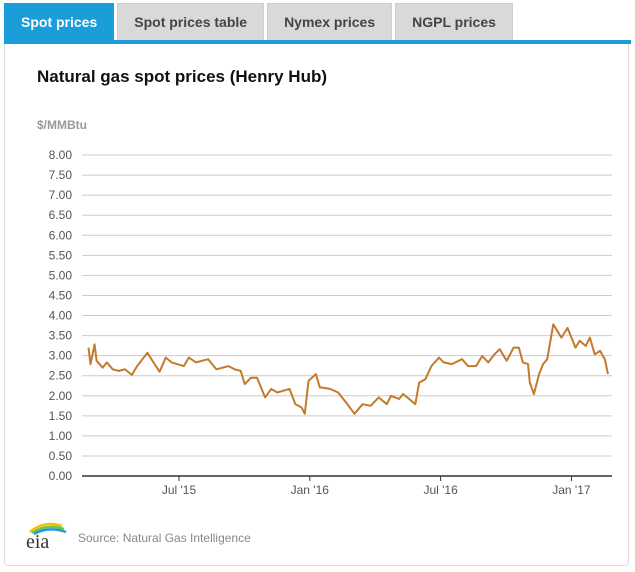  Describe the element at coordinates (61, 376) in the screenshot. I see `y-tick-label: 2.50` at that location.